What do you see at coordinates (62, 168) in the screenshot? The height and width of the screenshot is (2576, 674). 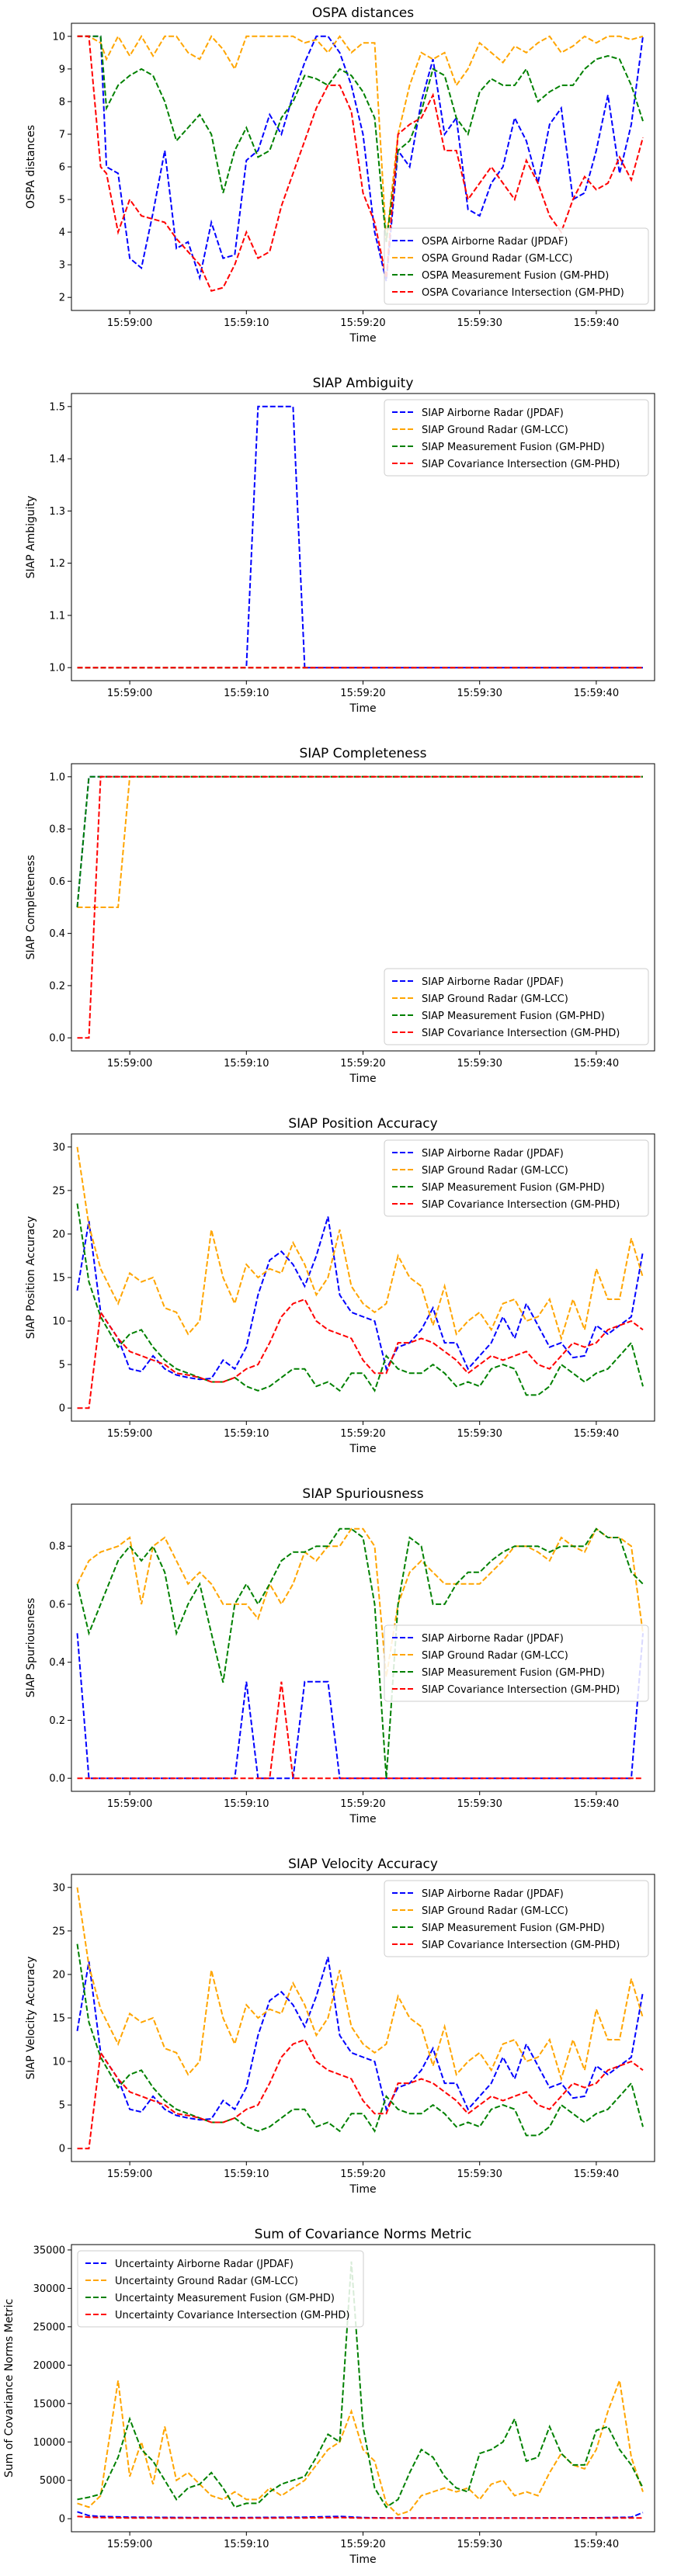 I see `y-tick-label: 6` at bounding box center [62, 168].